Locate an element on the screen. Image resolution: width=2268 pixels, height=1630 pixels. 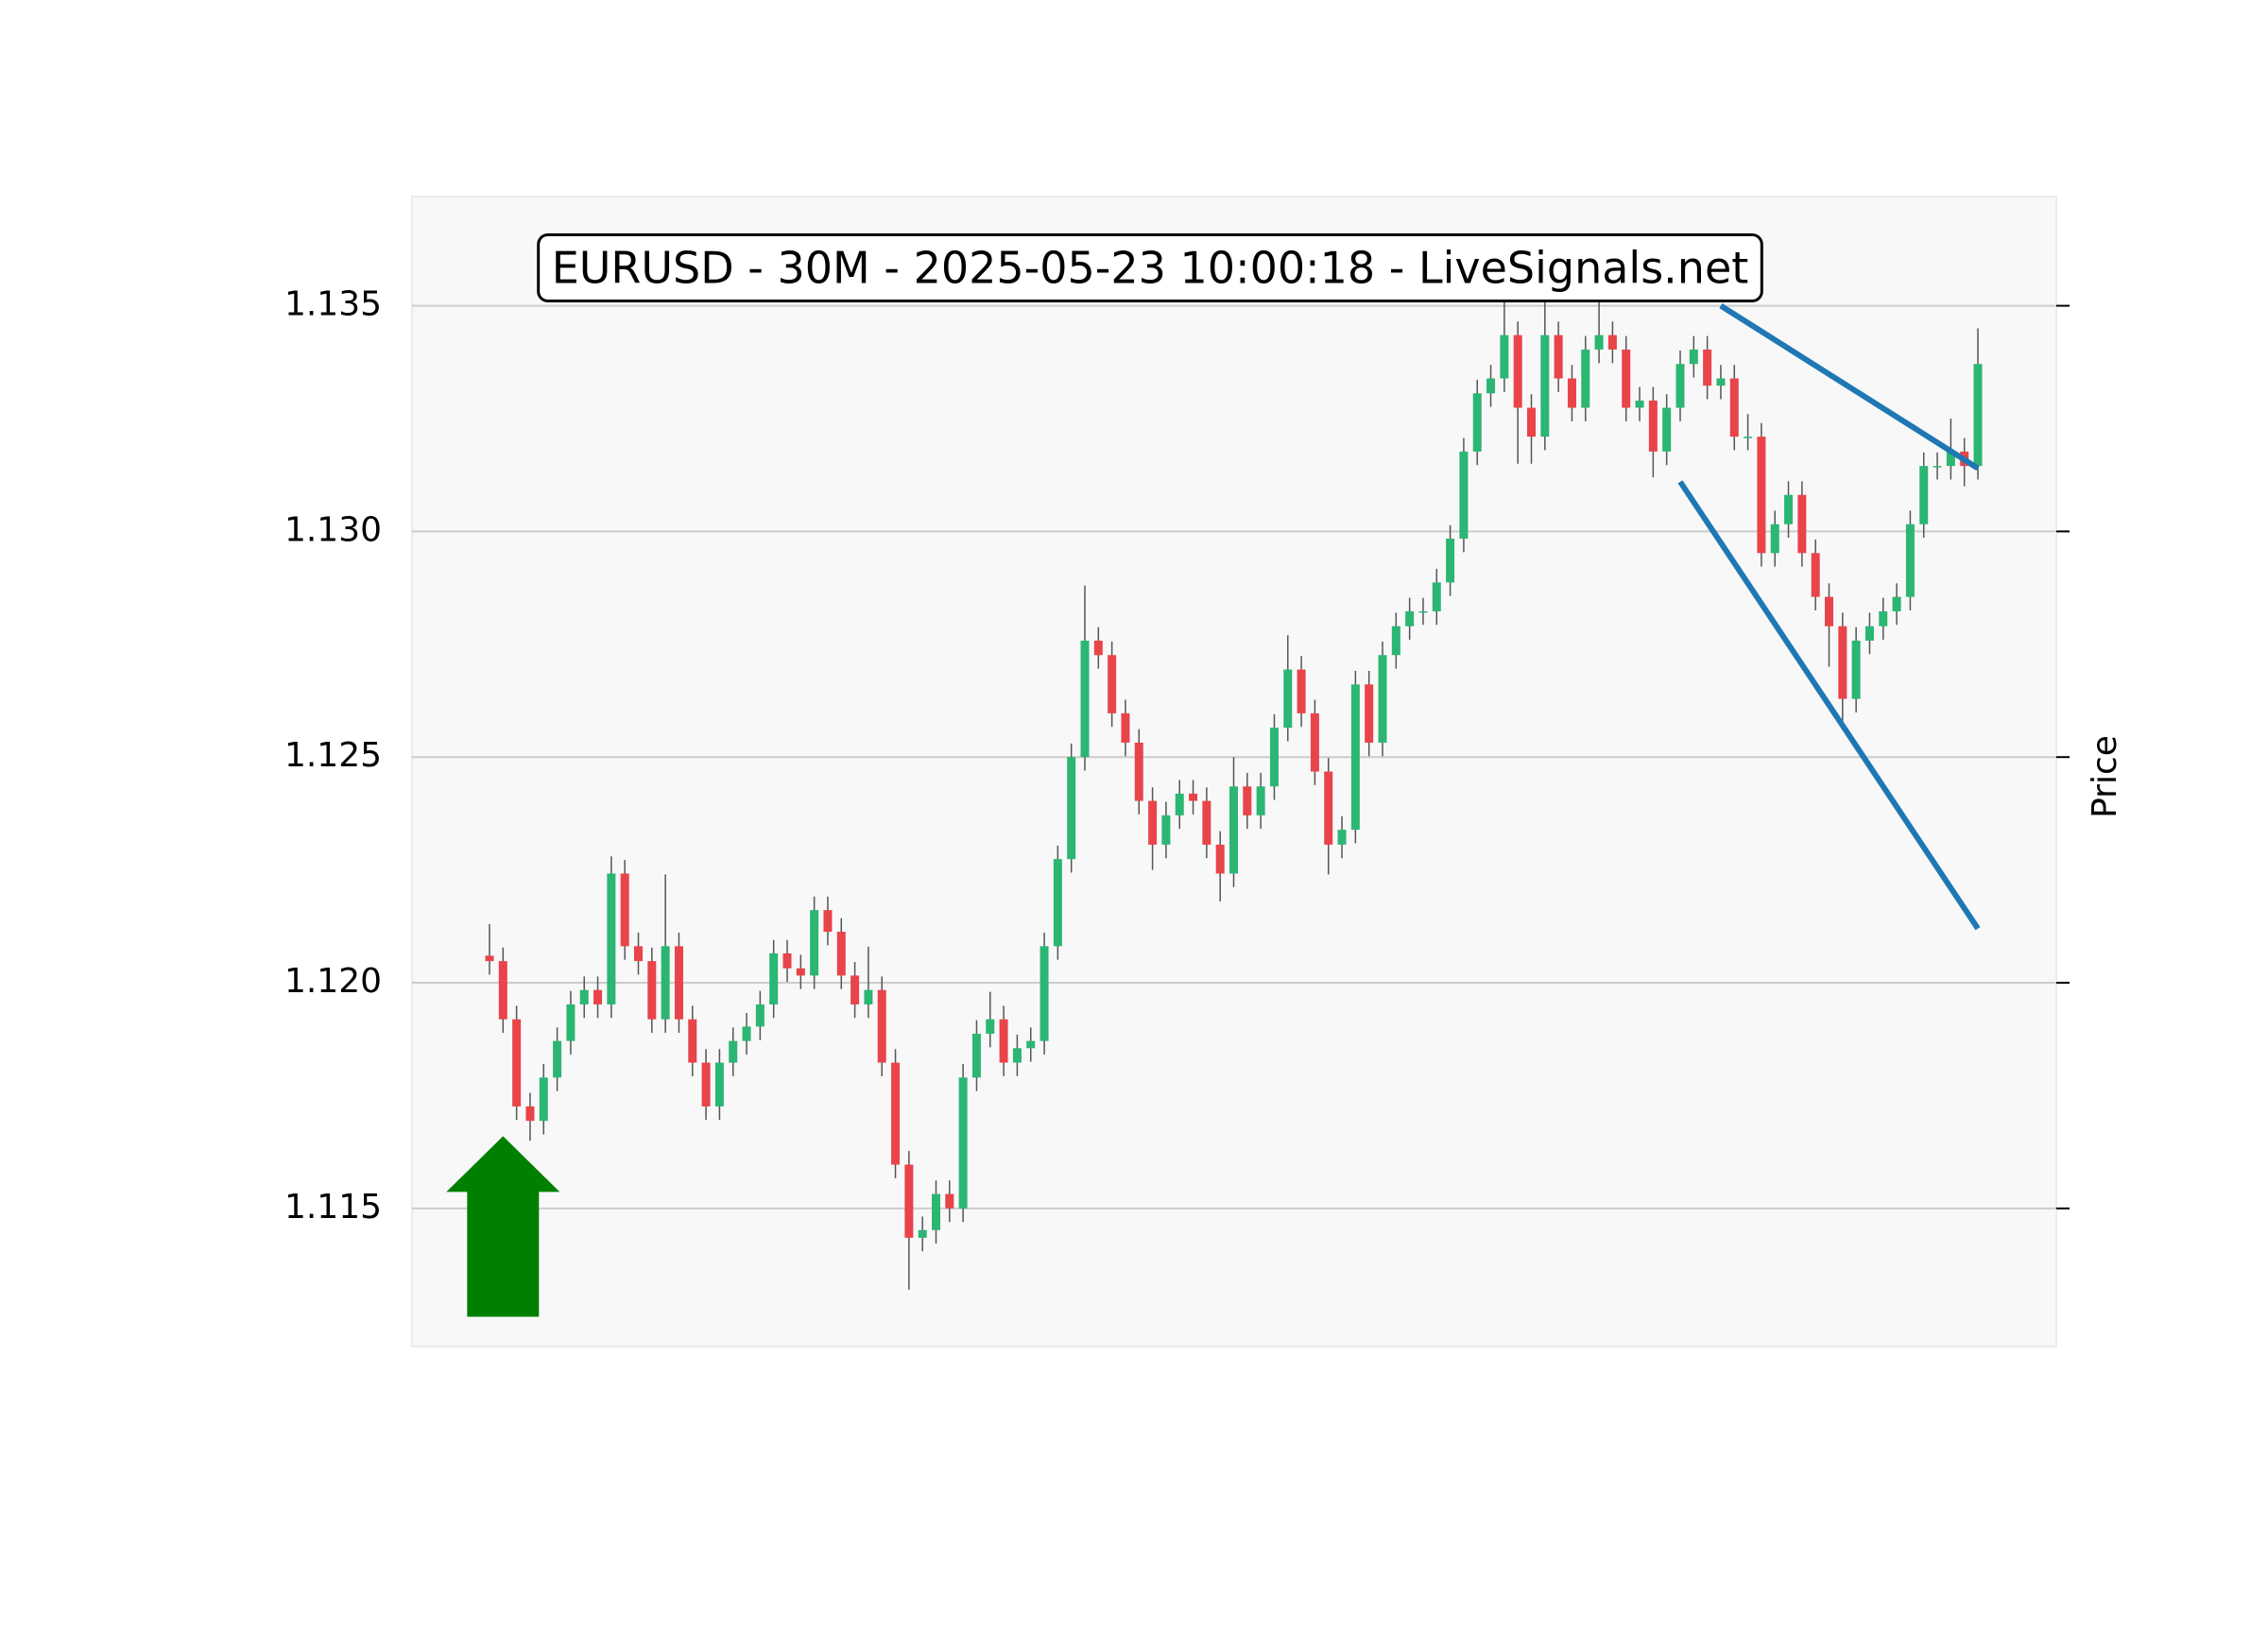
y-tick-label: 1.120 is located at coordinates (333, 982).